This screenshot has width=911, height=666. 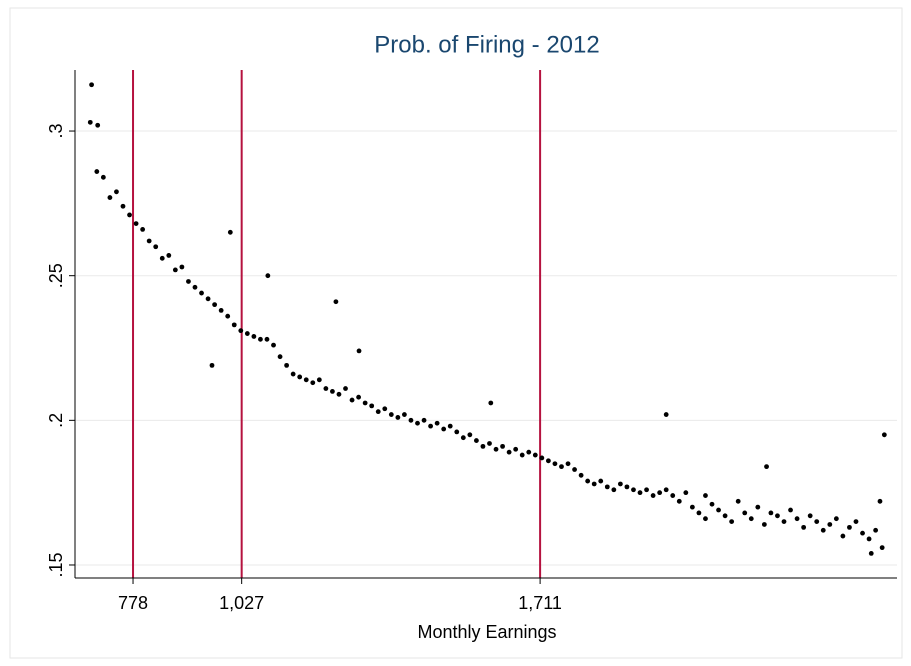 I want to click on x-axis-label: Monthly Earnings, so click(x=486, y=632).